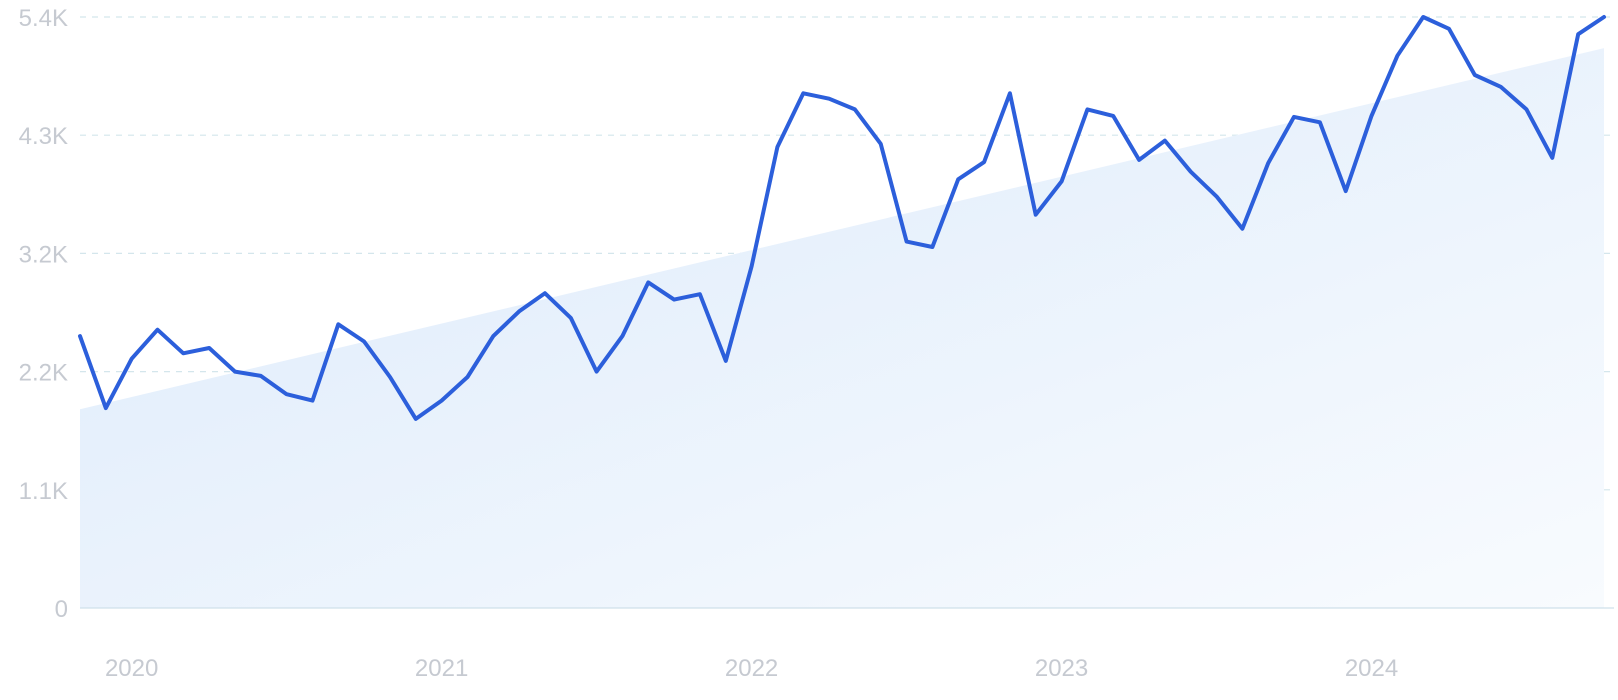  What do you see at coordinates (1061, 668) in the screenshot?
I see `x-tick-label: 2023` at bounding box center [1061, 668].